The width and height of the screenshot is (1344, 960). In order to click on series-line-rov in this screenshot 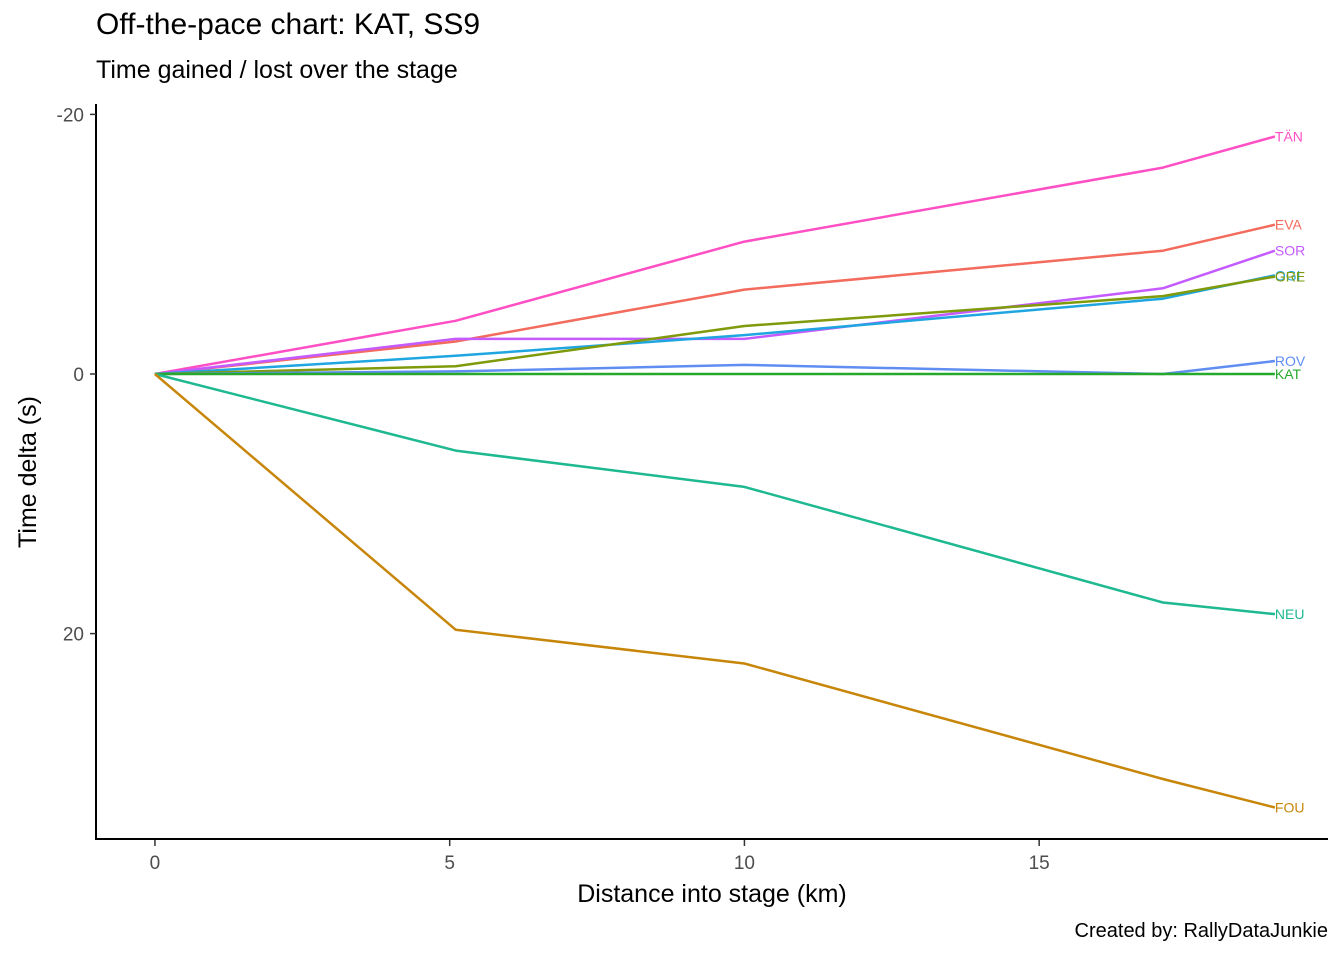, I will do `click(715, 367)`.